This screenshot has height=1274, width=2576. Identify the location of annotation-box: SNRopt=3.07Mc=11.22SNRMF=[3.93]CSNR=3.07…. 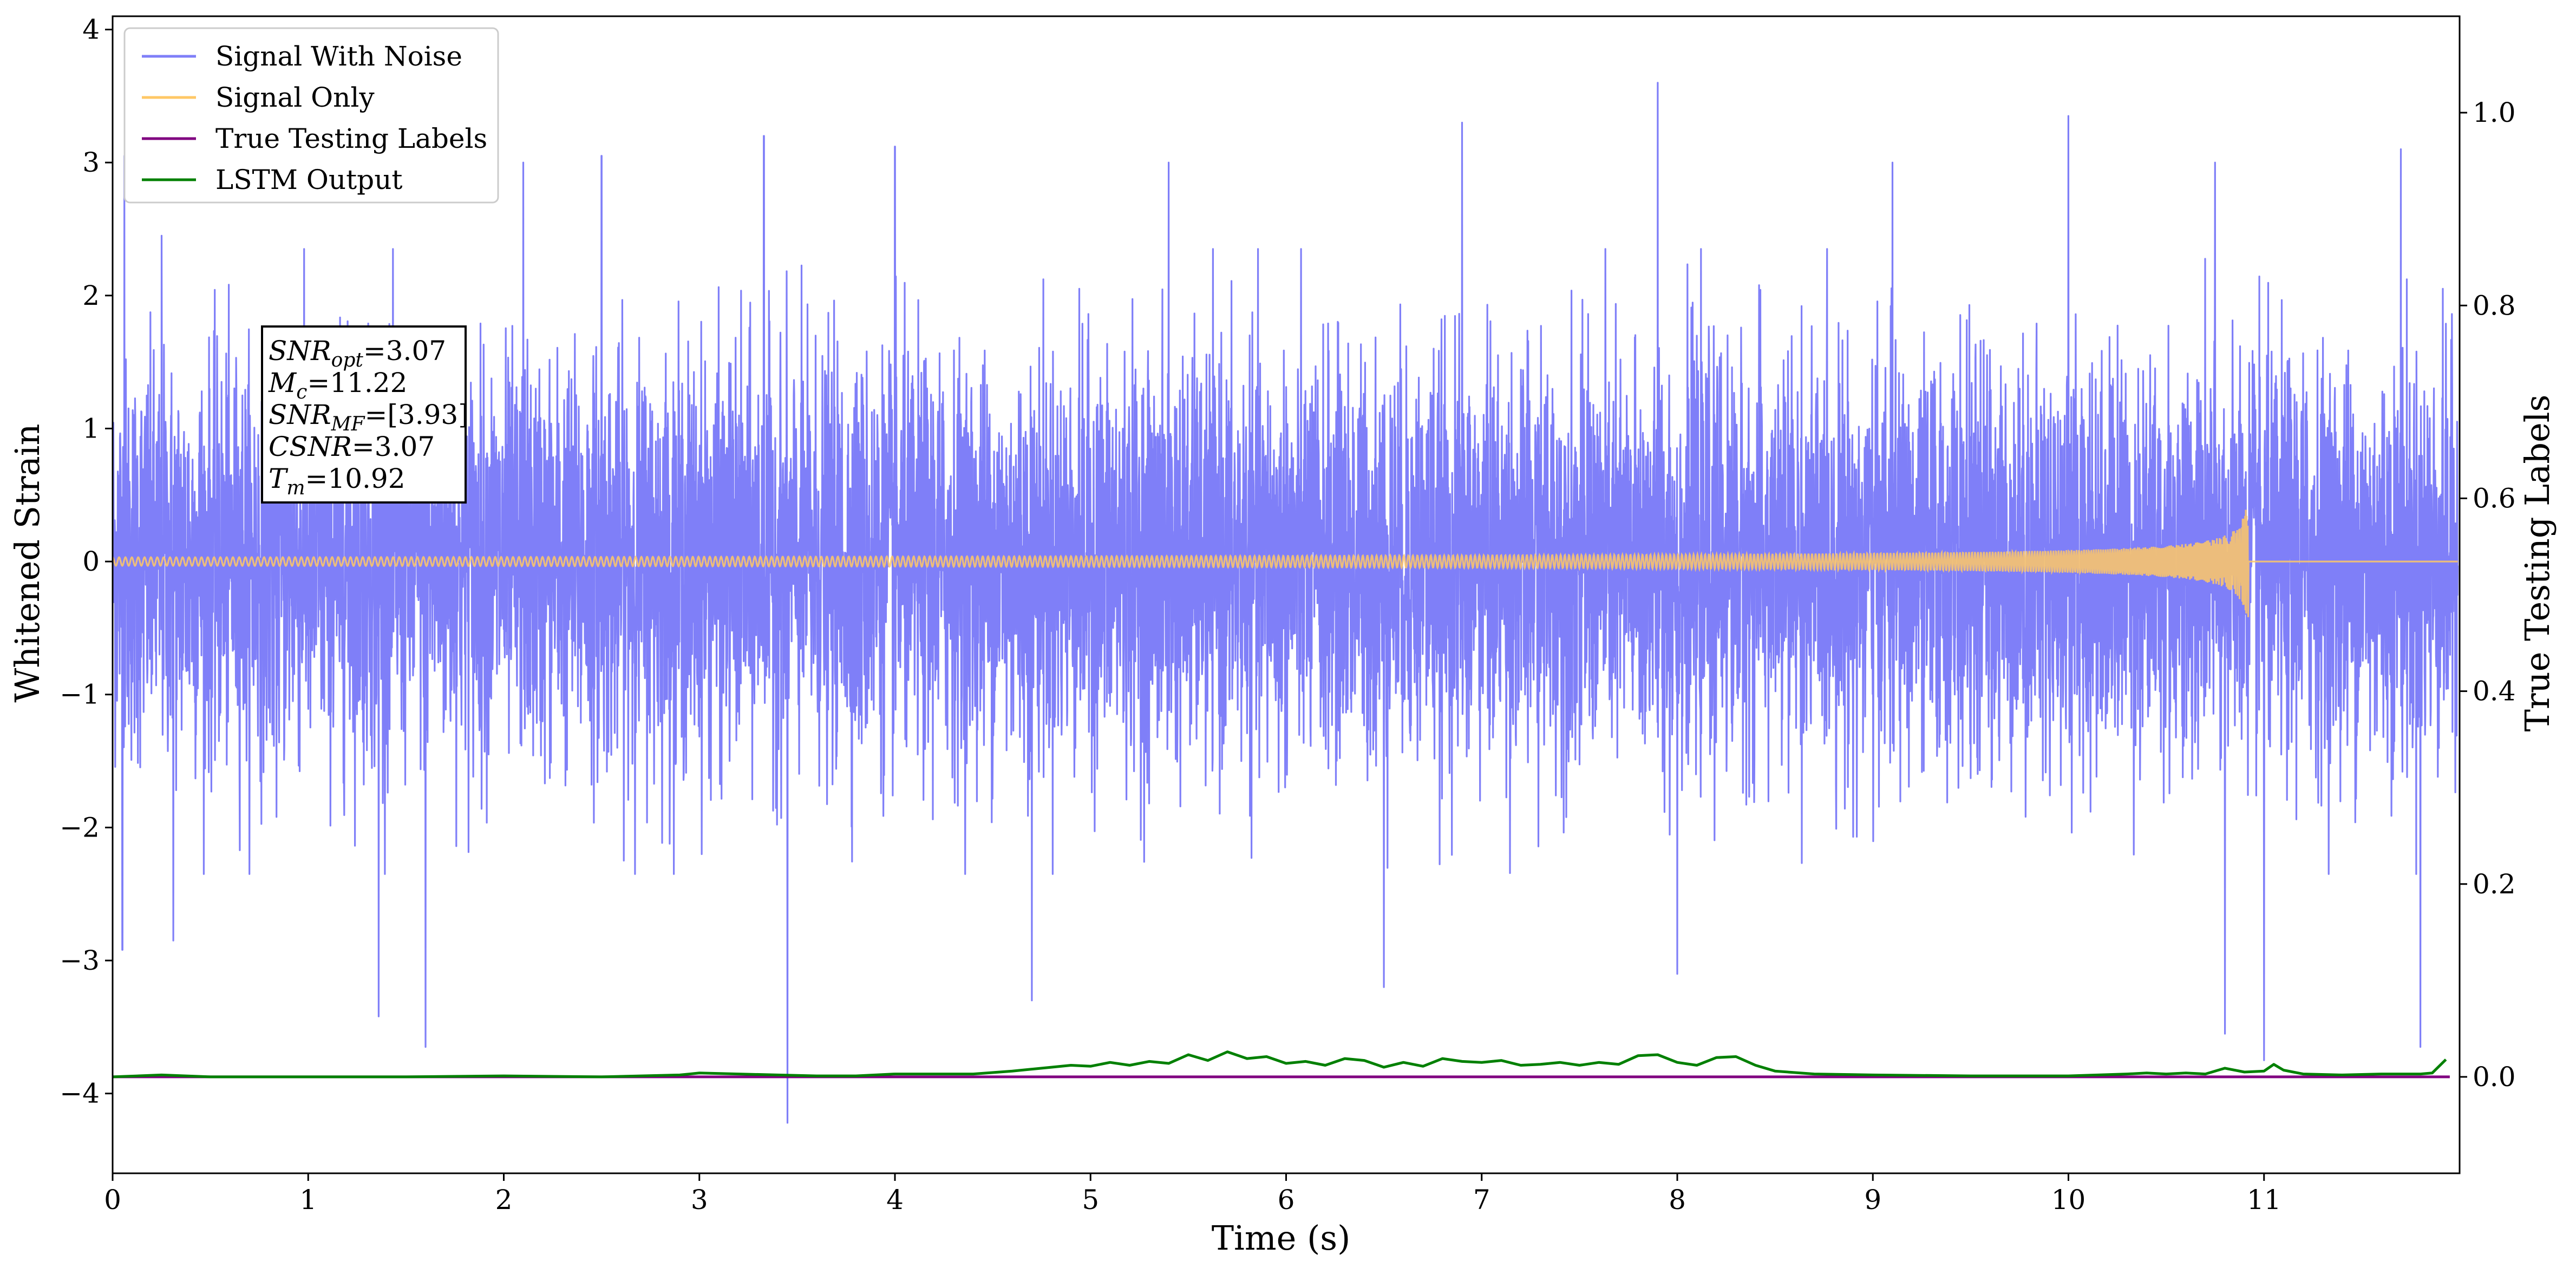
(365, 414).